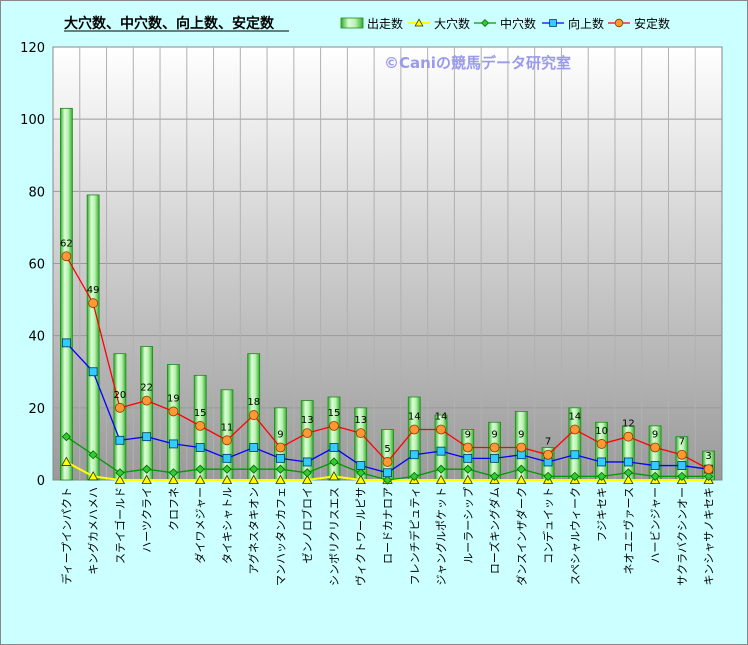  I want to click on legend-label: 出走数, so click(385, 23).